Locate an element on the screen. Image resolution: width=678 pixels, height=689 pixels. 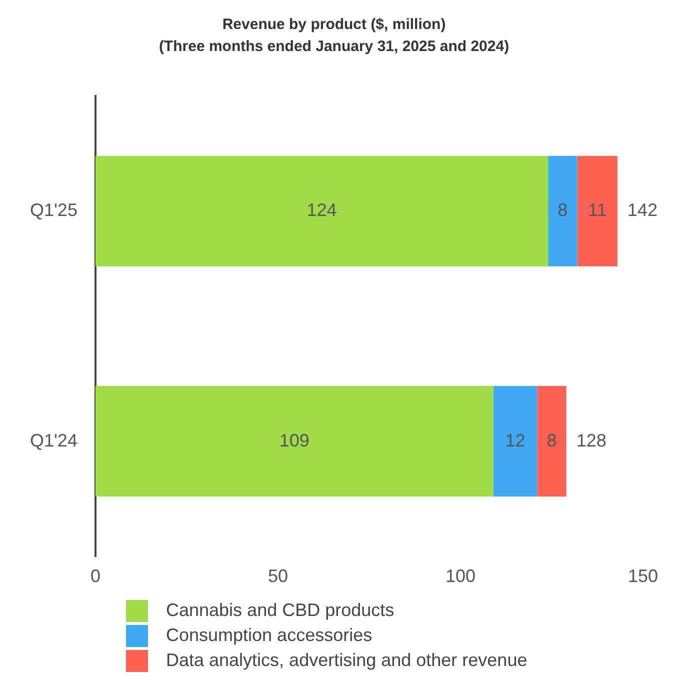
data-label: 124 is located at coordinates (321, 210).